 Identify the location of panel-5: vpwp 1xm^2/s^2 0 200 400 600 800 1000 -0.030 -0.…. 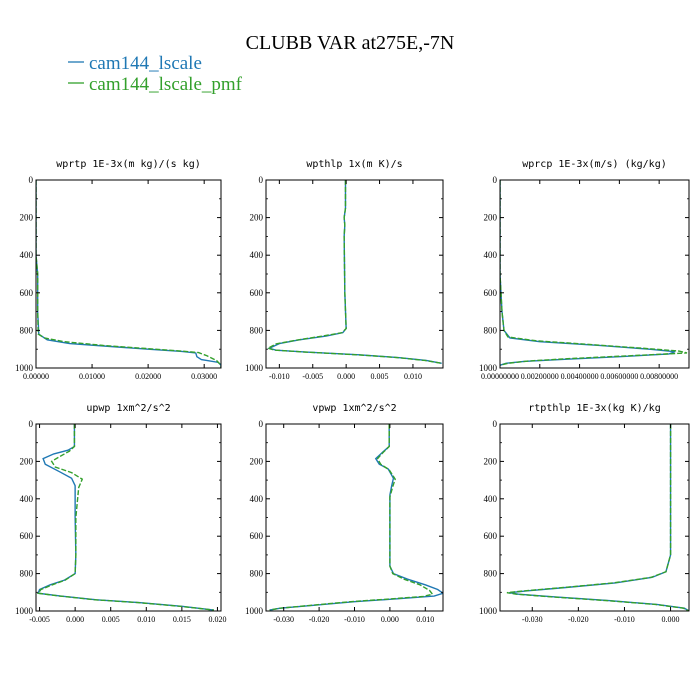
(344, 513).